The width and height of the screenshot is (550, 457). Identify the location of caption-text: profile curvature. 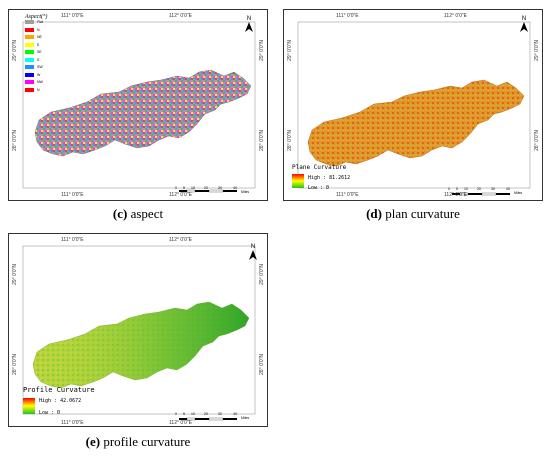
(145, 441).